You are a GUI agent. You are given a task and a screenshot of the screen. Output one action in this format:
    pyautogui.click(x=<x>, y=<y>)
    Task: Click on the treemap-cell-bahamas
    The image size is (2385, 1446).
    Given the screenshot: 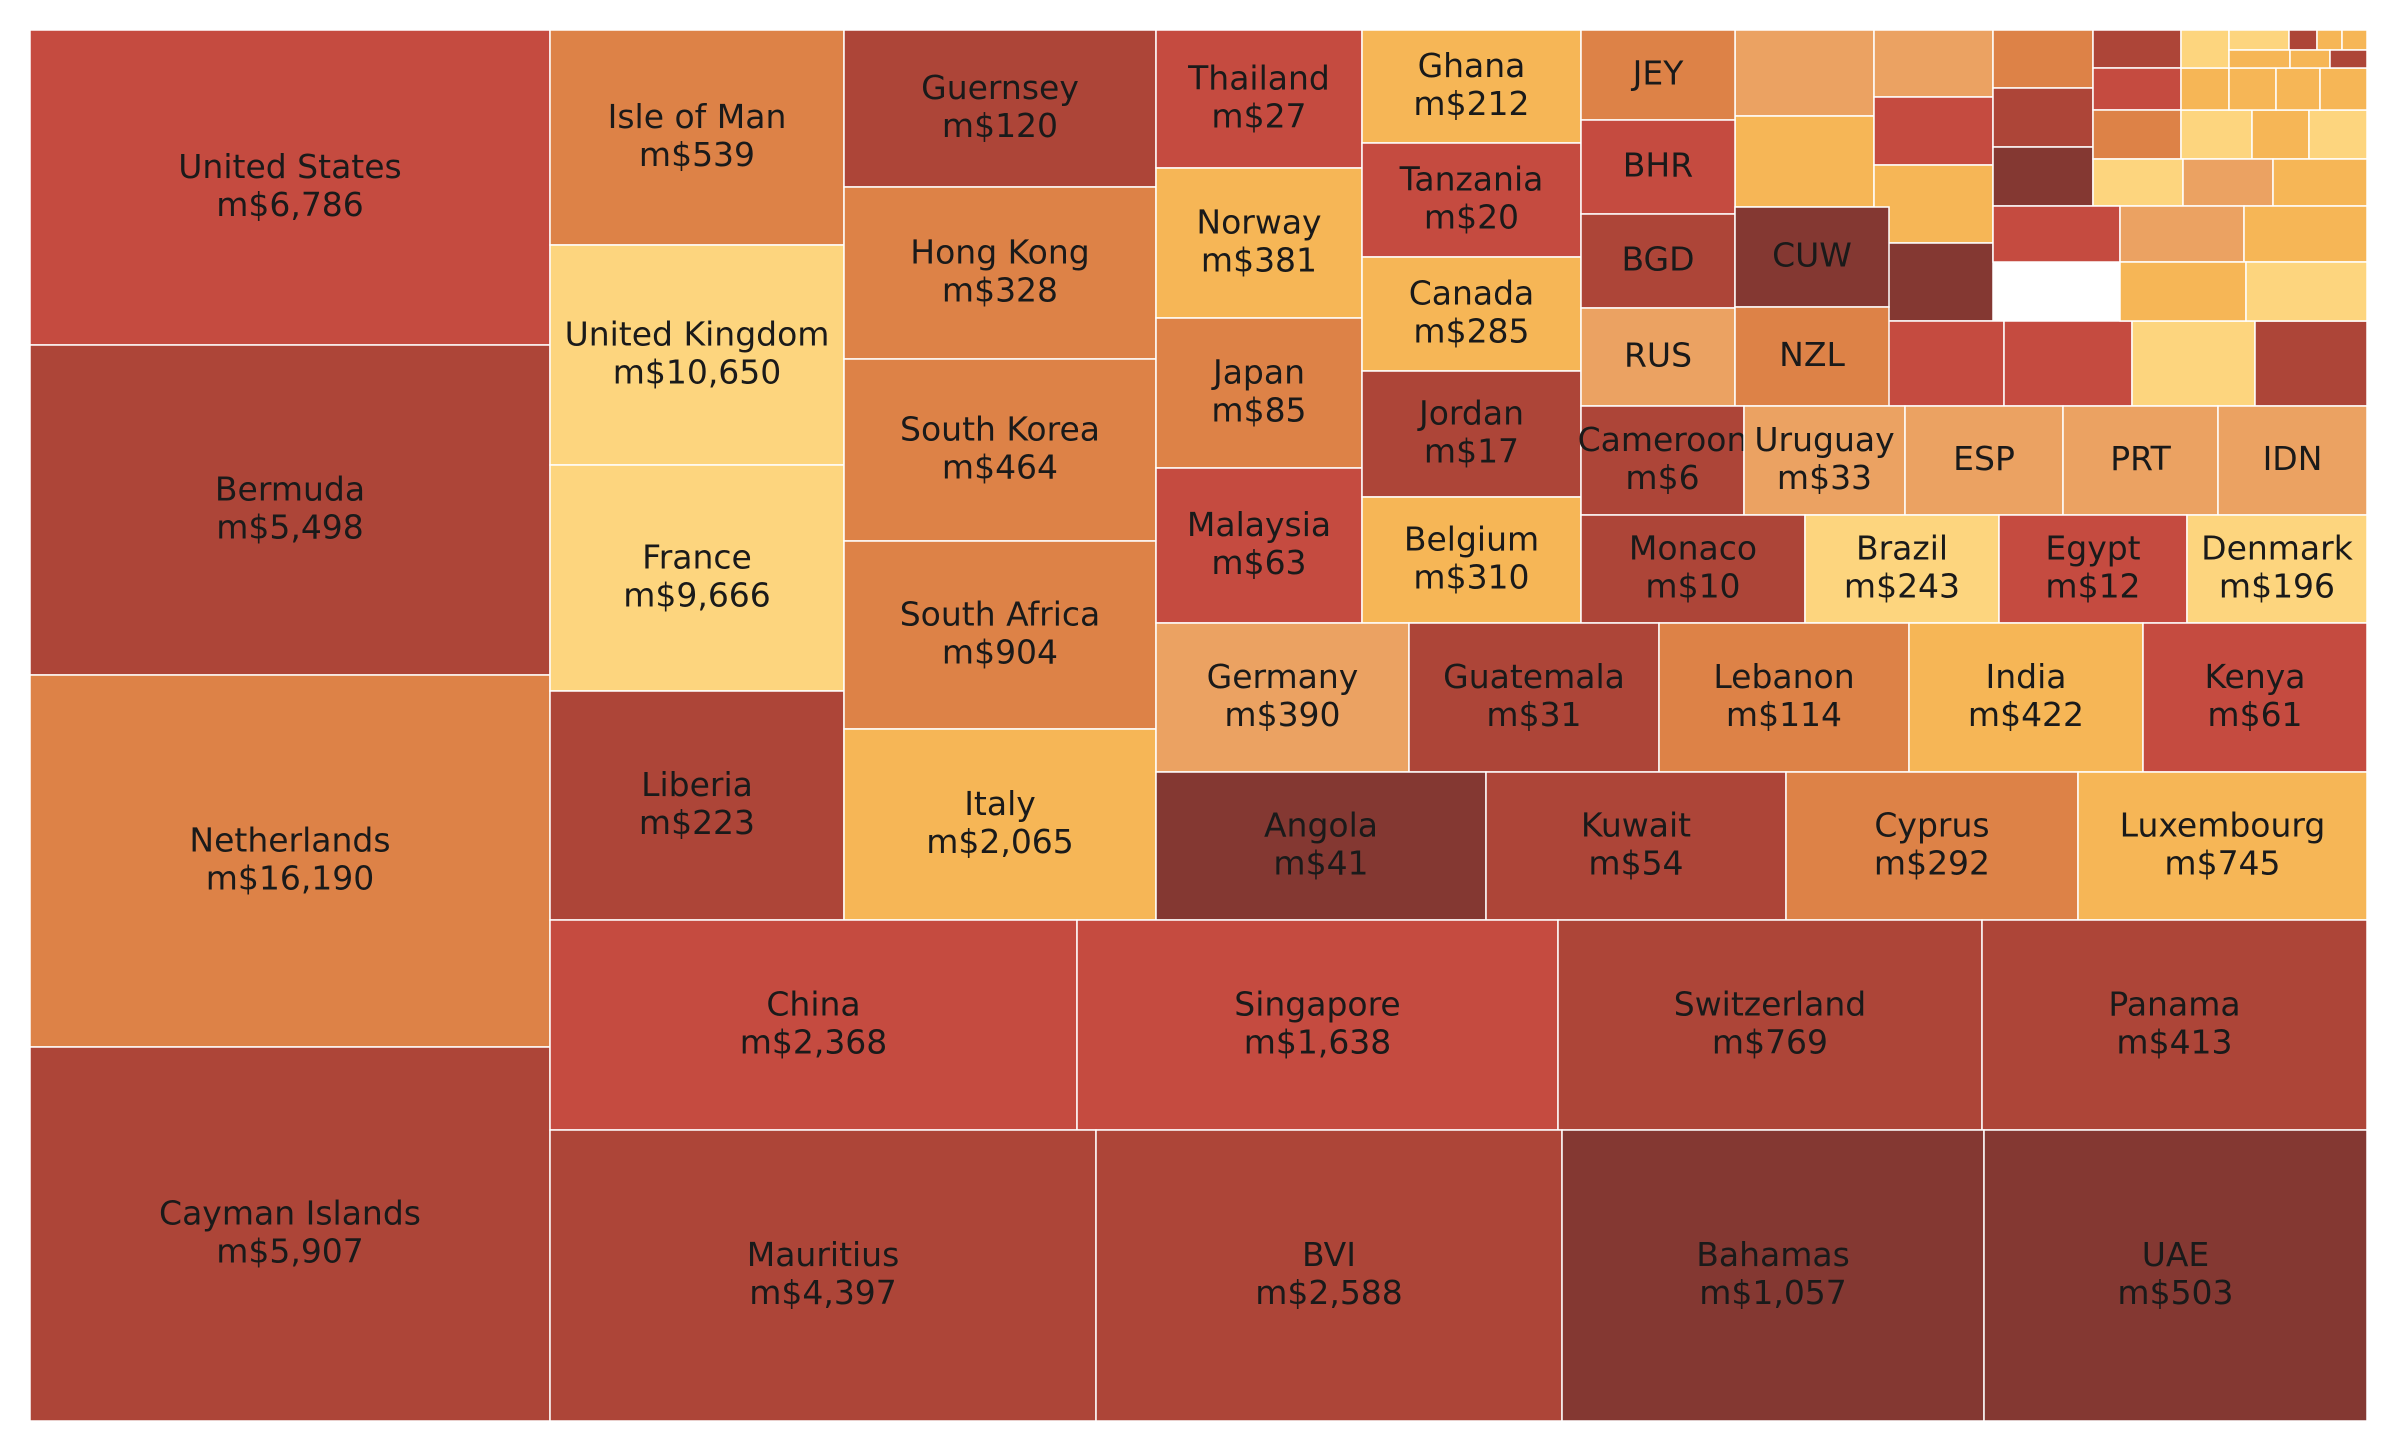 What is the action you would take?
    pyautogui.click(x=1773, y=1275)
    